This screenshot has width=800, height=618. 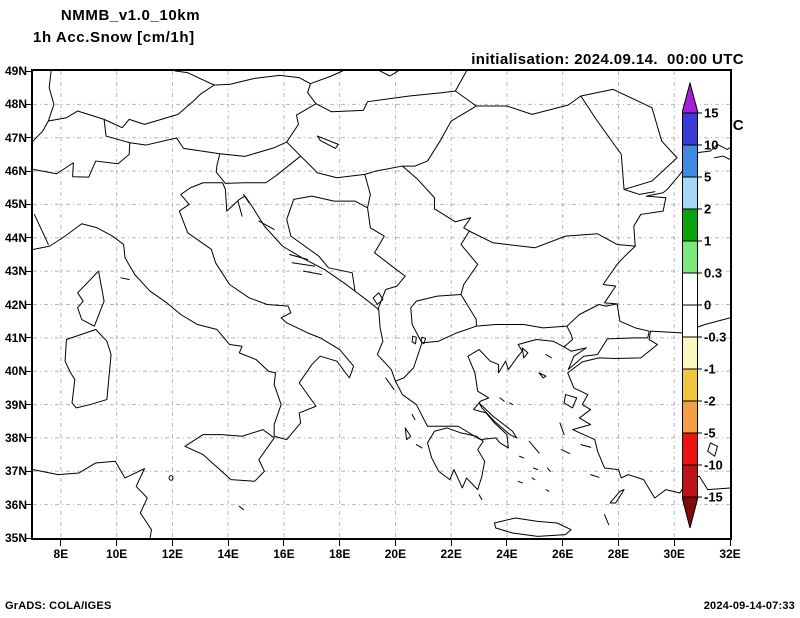 I want to click on coastline-turkey, so click(x=649, y=408).